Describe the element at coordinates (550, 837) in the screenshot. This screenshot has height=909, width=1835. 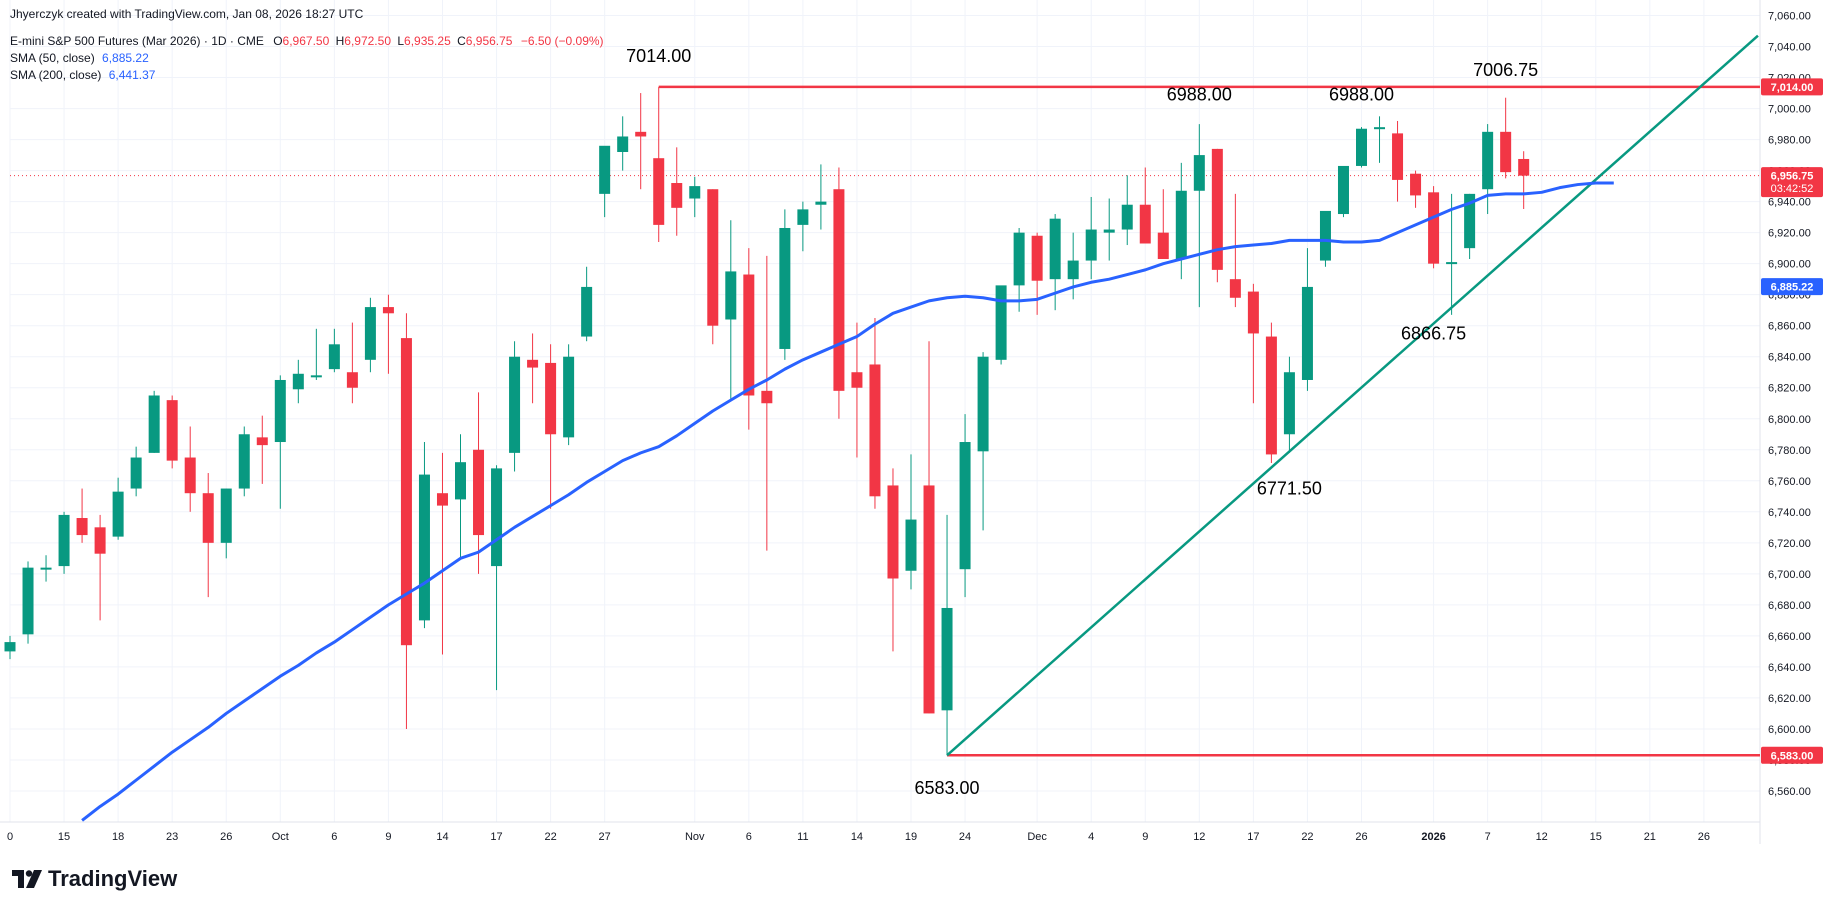
I see `x-tick-label: 22` at that location.